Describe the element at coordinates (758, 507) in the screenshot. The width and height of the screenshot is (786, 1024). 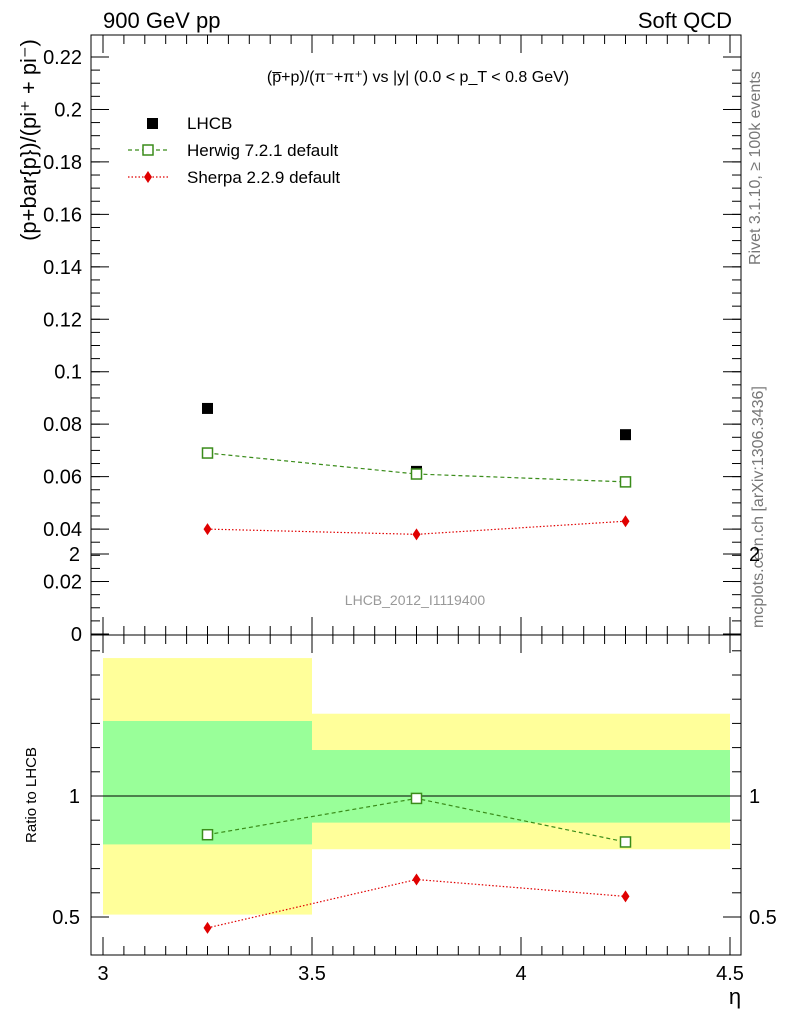
I see `mcplots-label: mcplots.cern.ch [arXiv:1306.3436]` at that location.